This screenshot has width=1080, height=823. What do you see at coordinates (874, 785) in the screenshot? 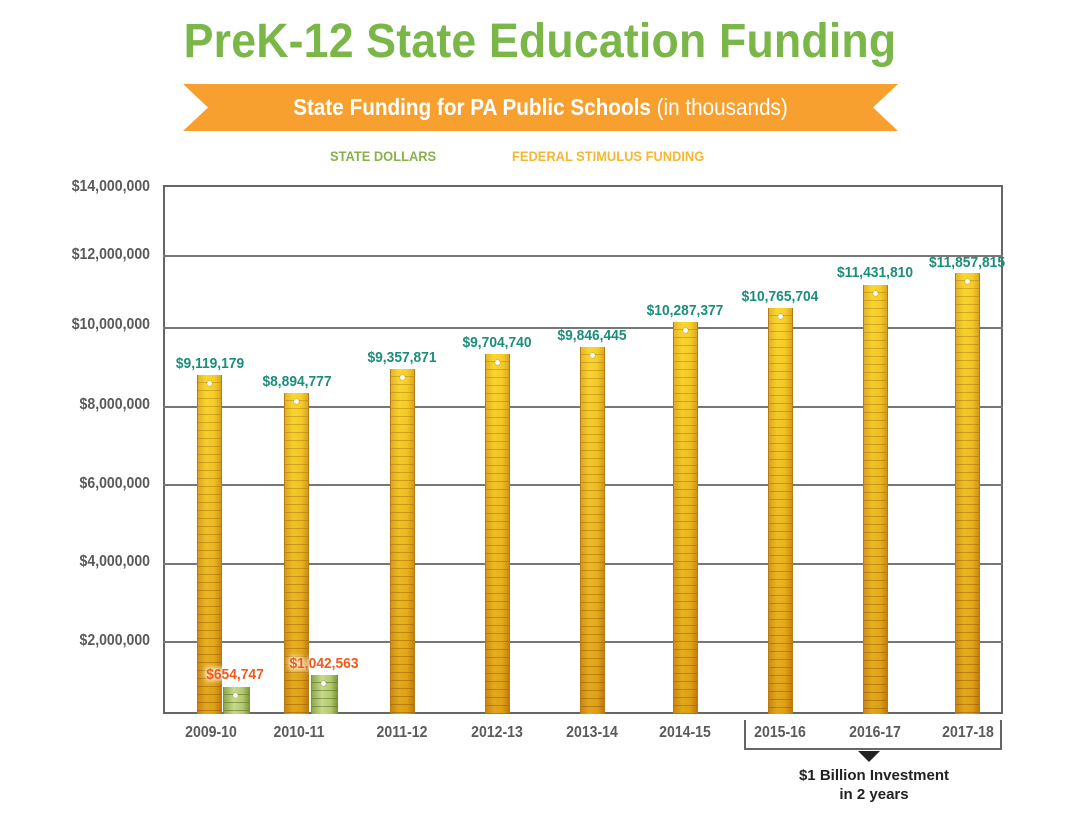
I see `investment-annotation: $1 Billion Investment in 2 years` at bounding box center [874, 785].